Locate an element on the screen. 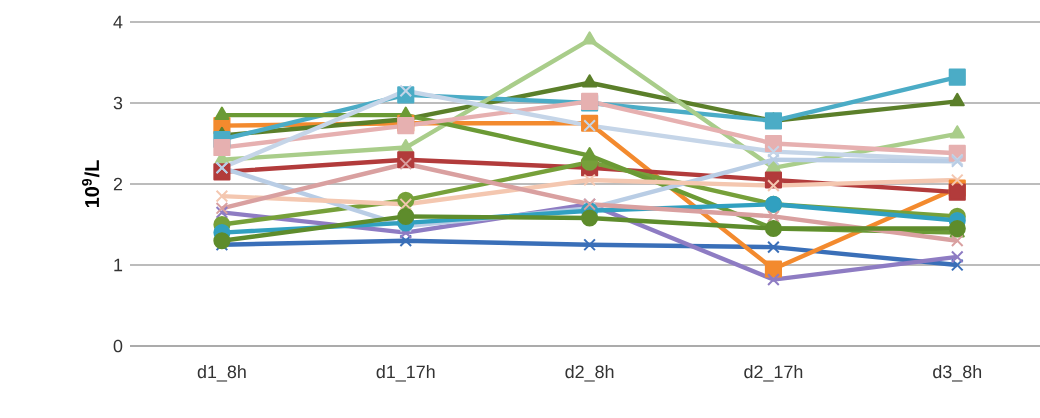  y-tick-label: 0 is located at coordinates (118, 346).